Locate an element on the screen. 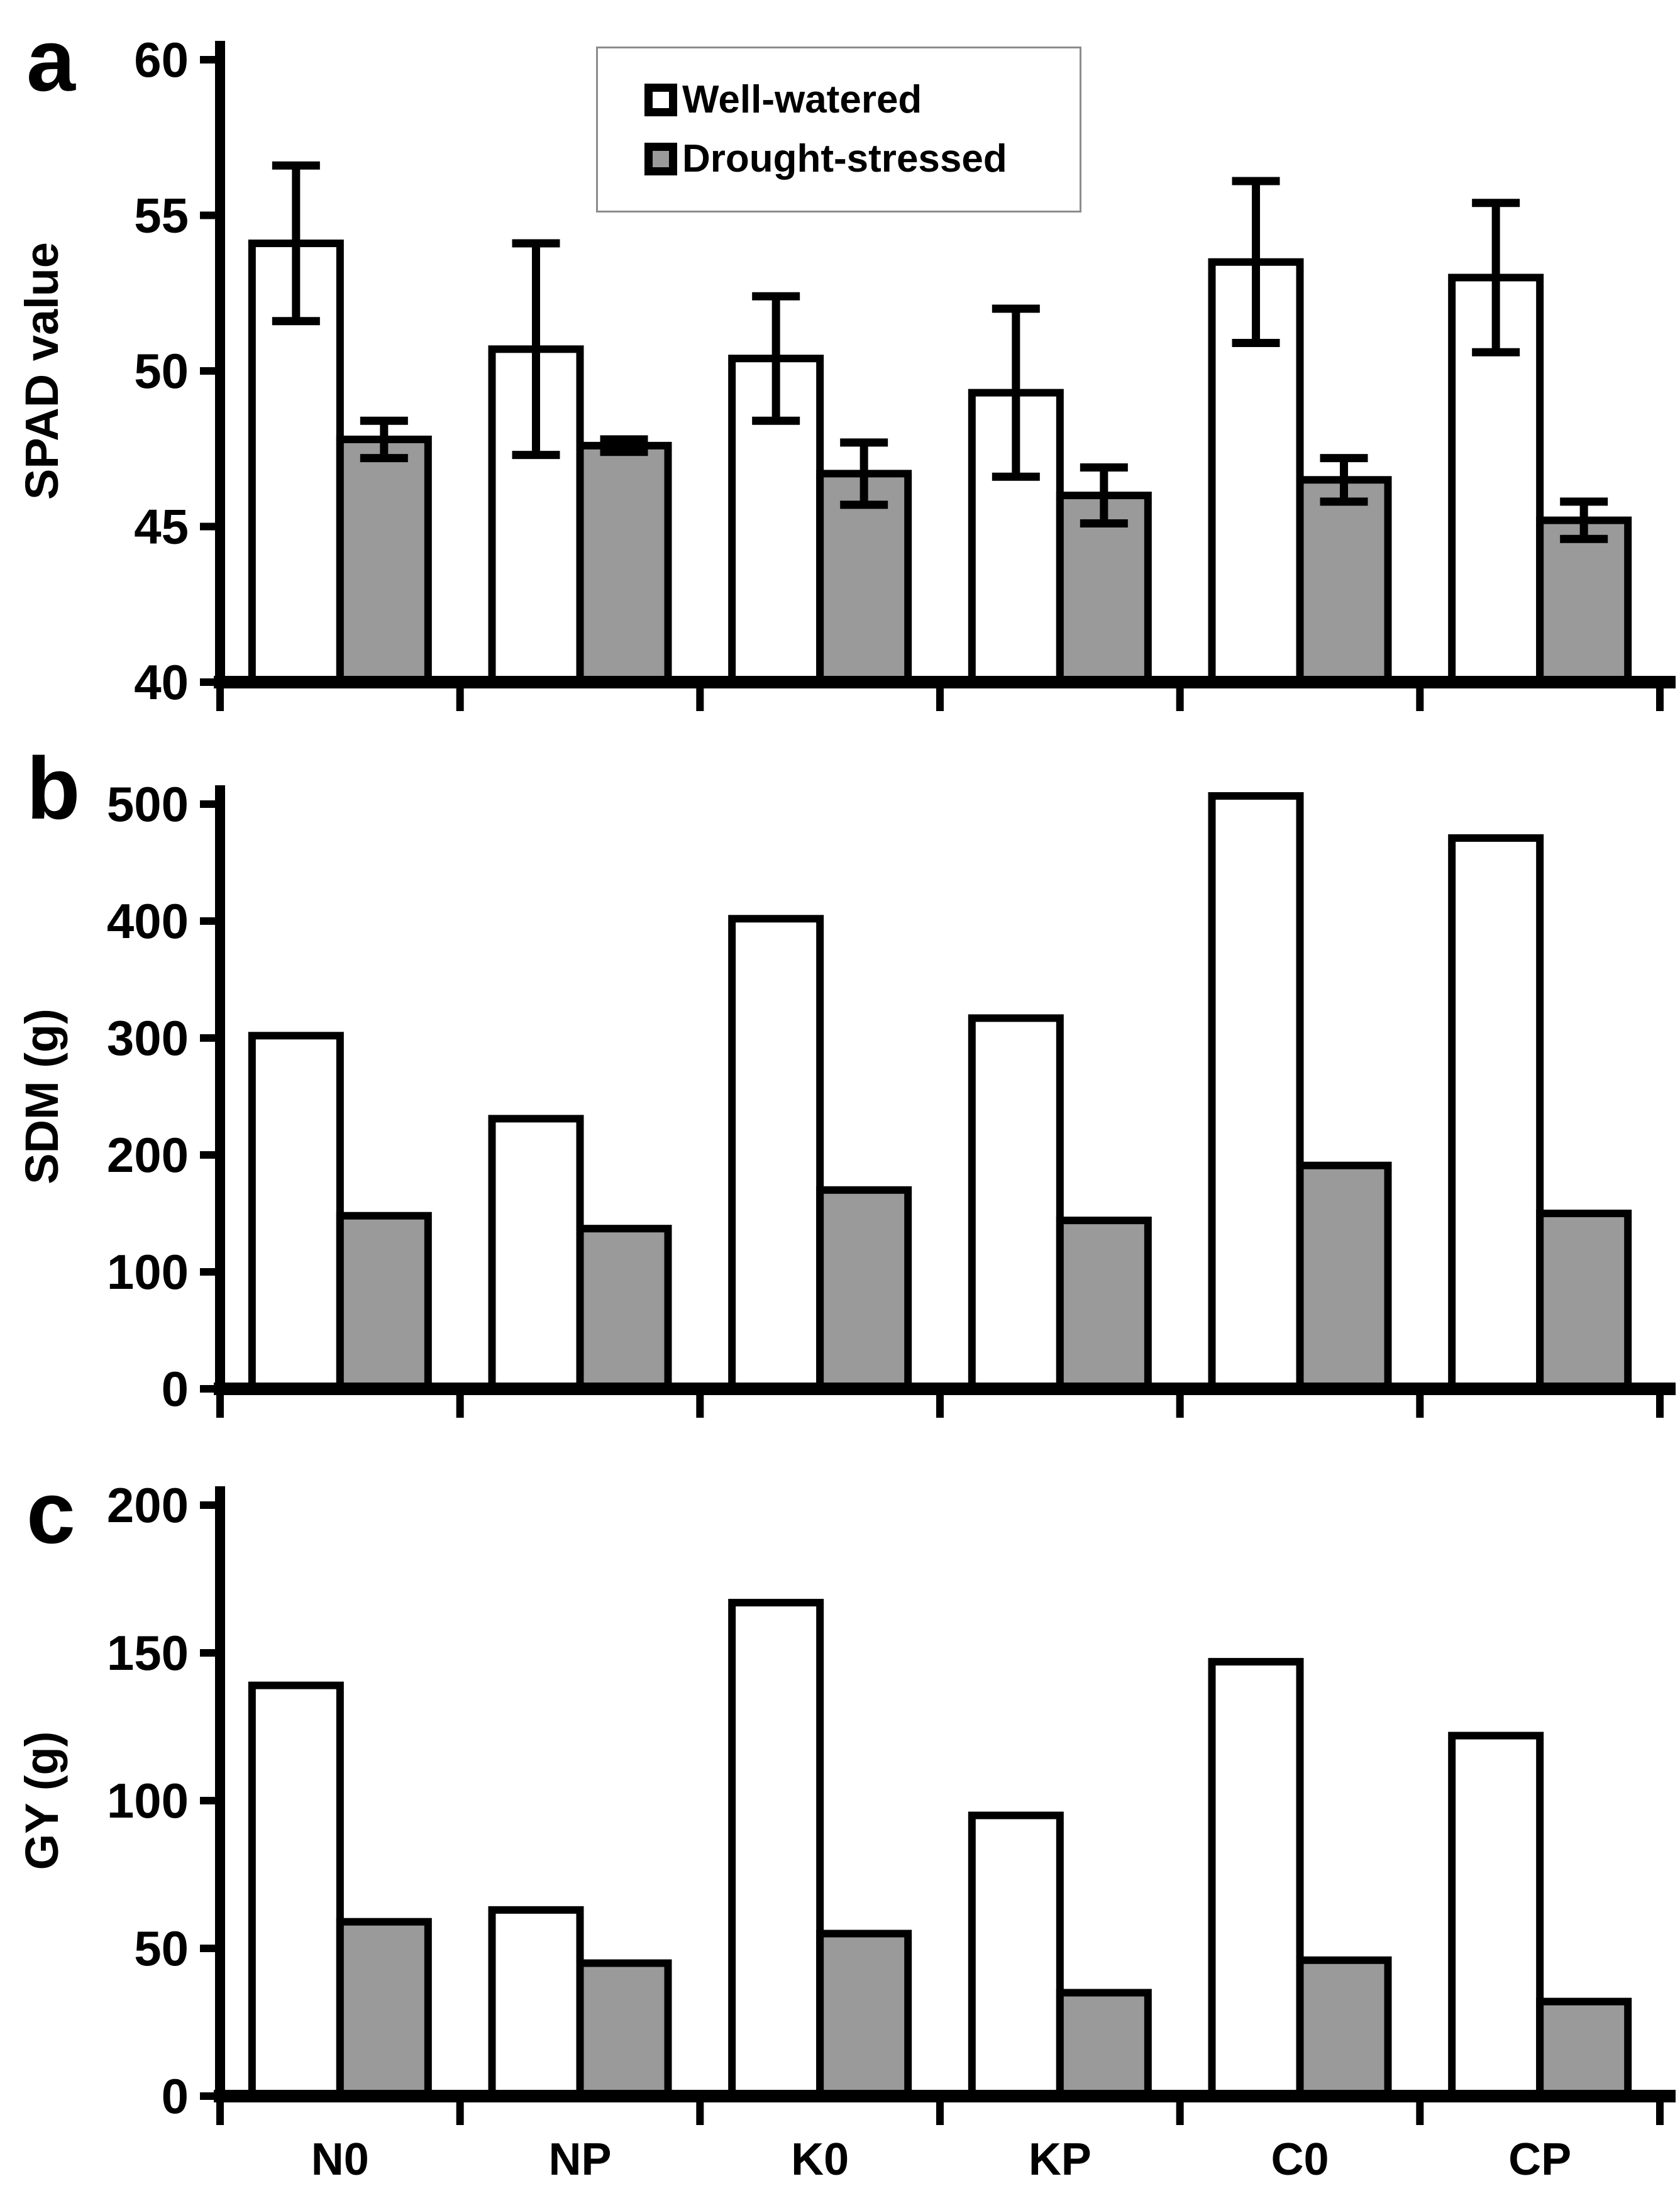 Image resolution: width=1680 pixels, height=2203 pixels. legend: Well-watered Drought-stressed is located at coordinates (838, 130).